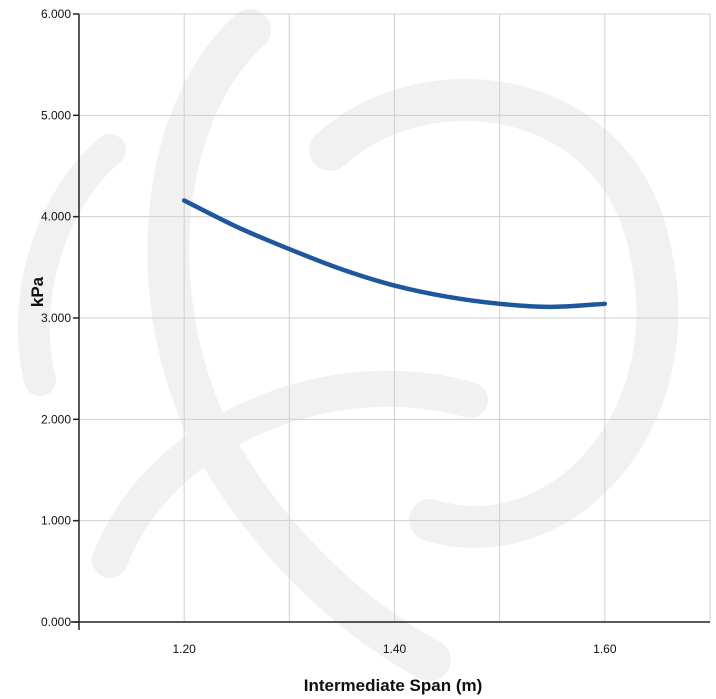 This screenshot has height=699, width=716. What do you see at coordinates (56, 622) in the screenshot?
I see `y-tick-label: 0.000` at bounding box center [56, 622].